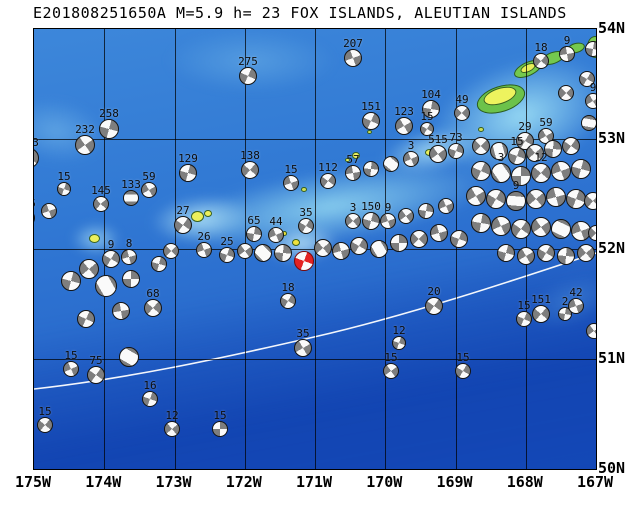 The image size is (625, 505). I want to click on focal-mechanism-beachball: 68, so click(153, 302).